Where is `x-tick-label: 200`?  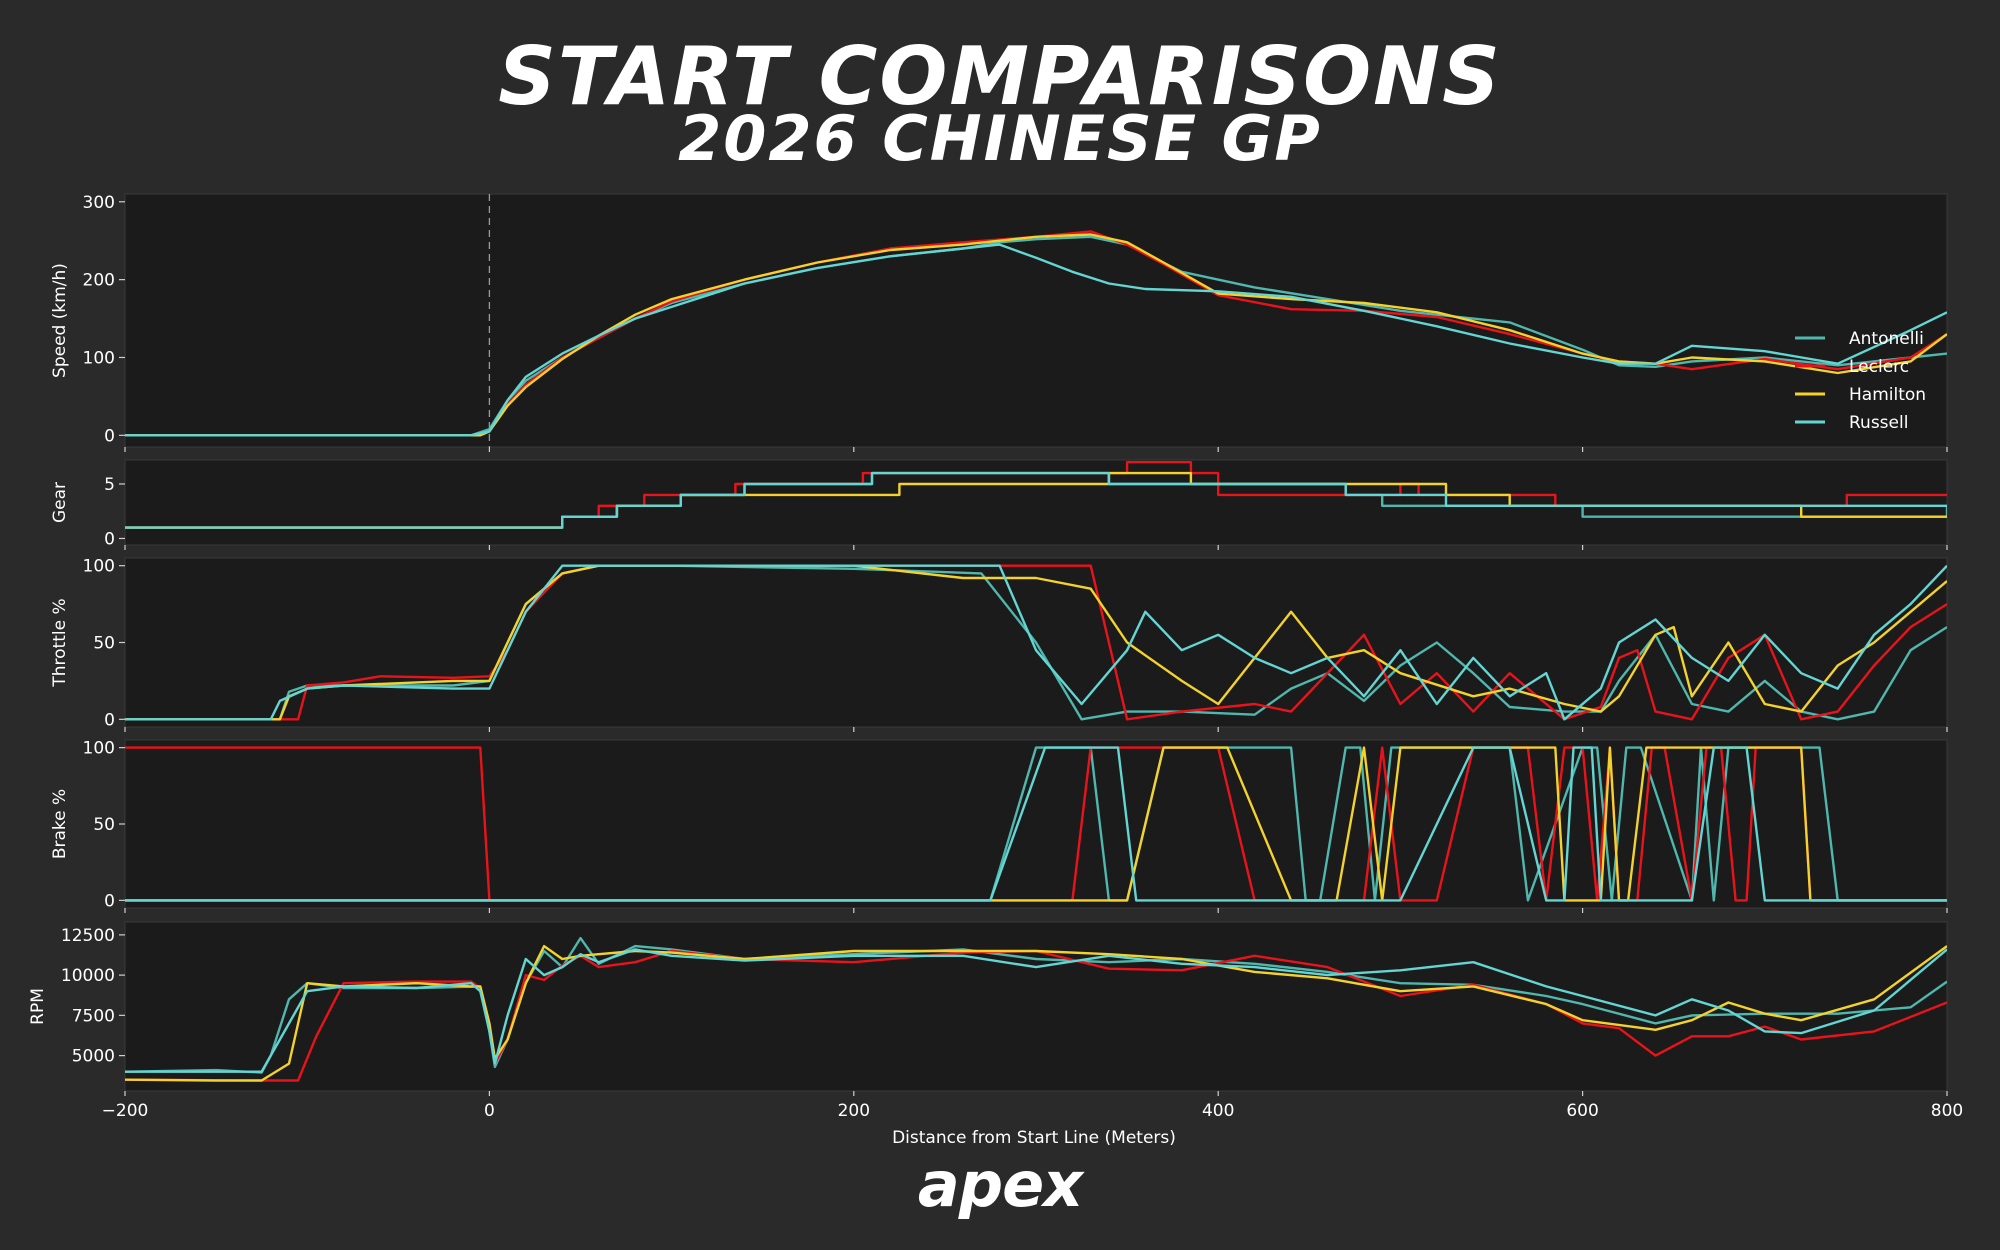
x-tick-label: 200 is located at coordinates (854, 1111).